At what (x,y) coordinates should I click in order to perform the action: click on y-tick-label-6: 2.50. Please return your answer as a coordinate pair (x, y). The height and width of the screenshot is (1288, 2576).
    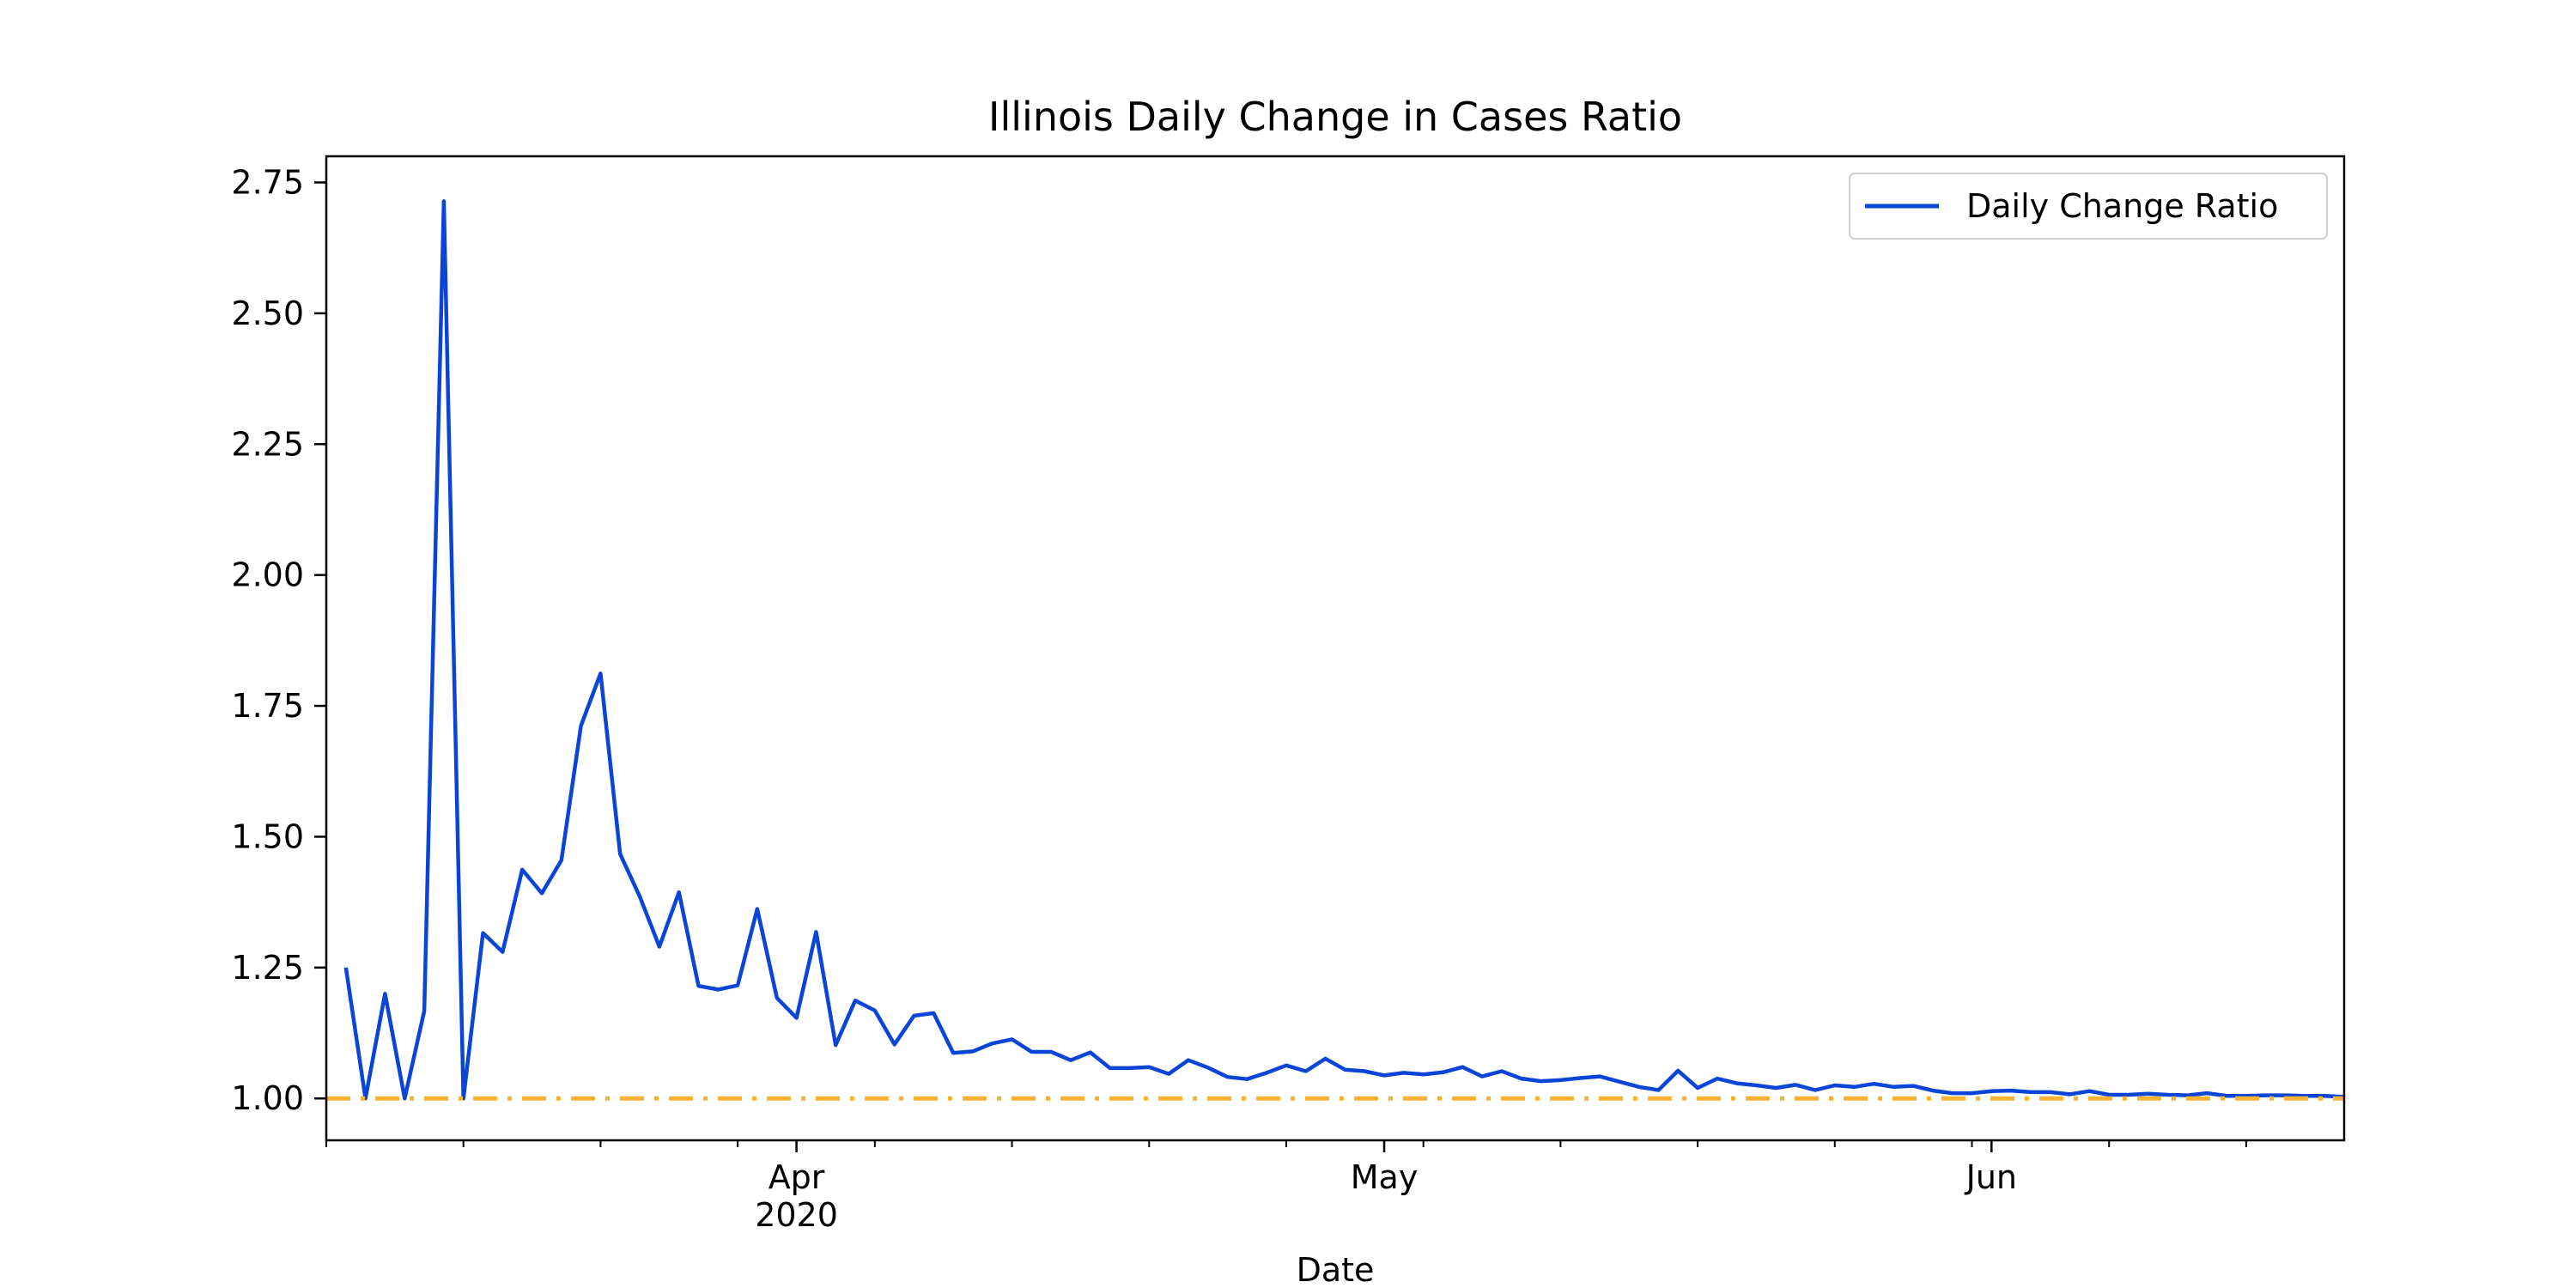
    Looking at the image, I should click on (268, 313).